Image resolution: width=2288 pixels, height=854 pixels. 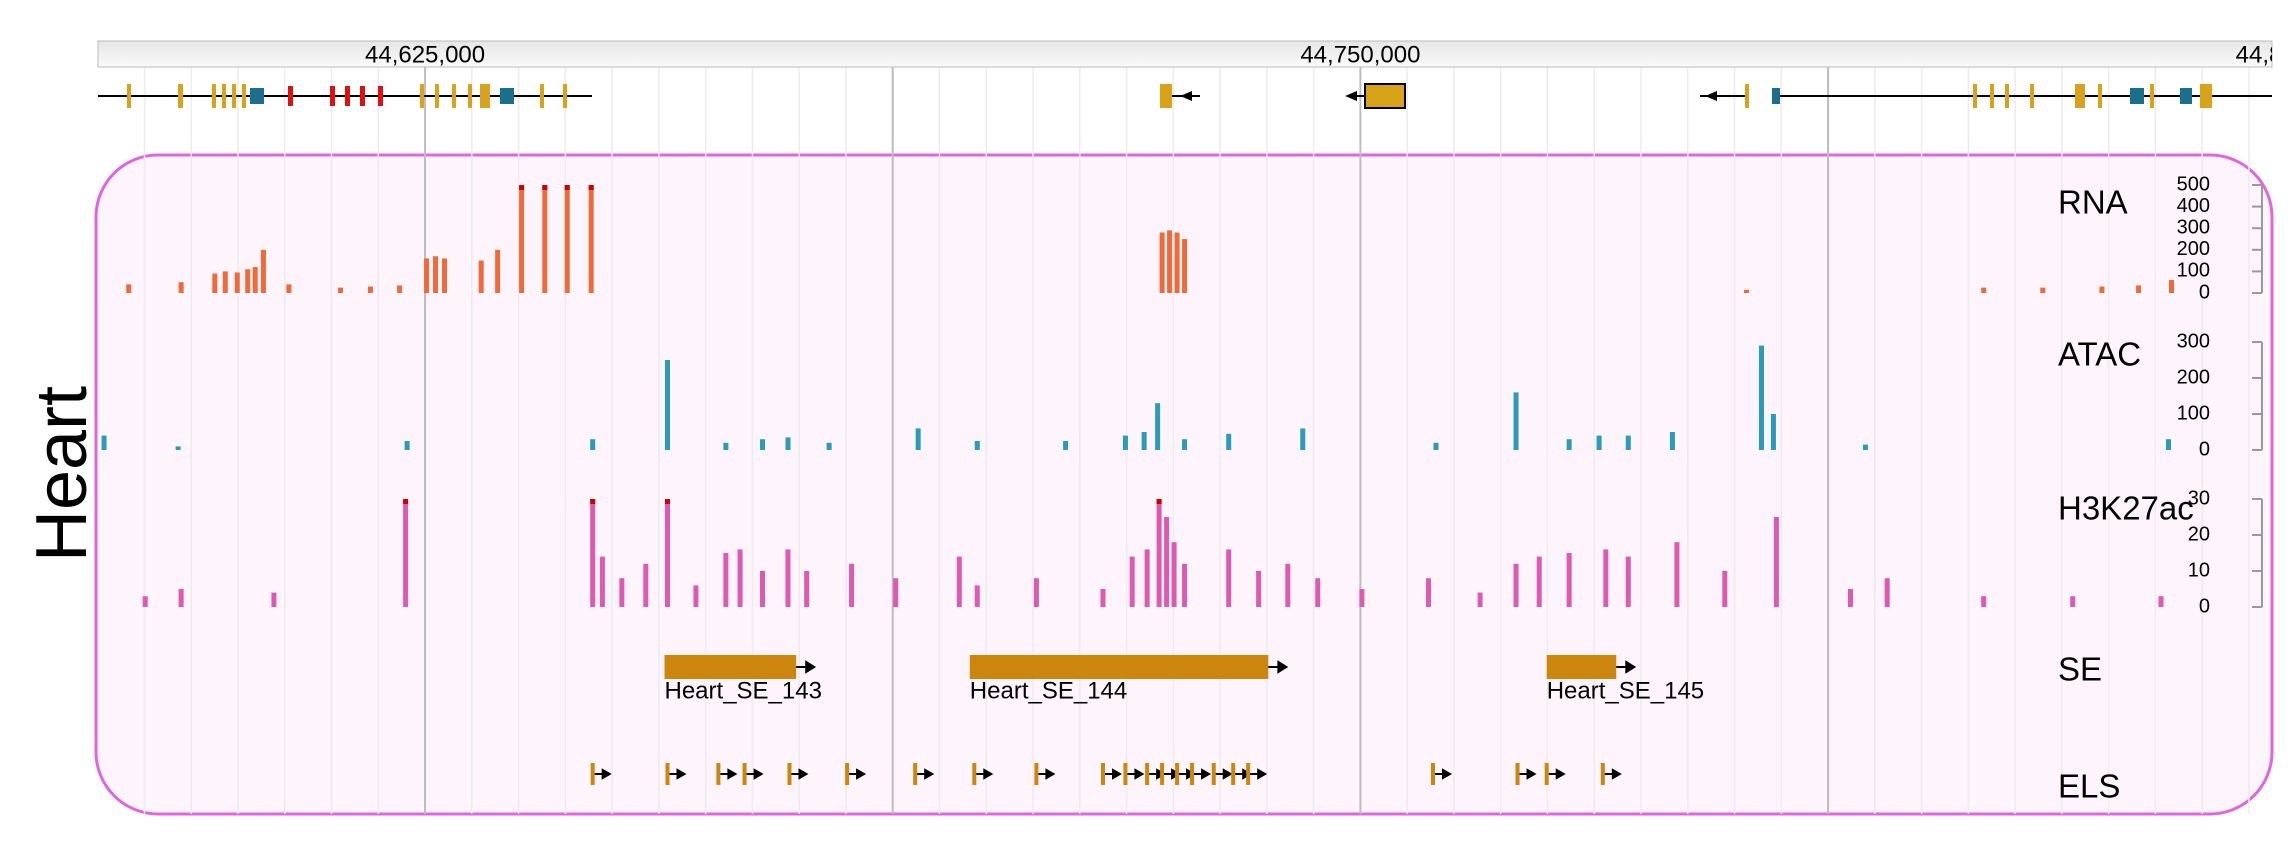 I want to click on y-tick-label: 200, so click(x=2193, y=377).